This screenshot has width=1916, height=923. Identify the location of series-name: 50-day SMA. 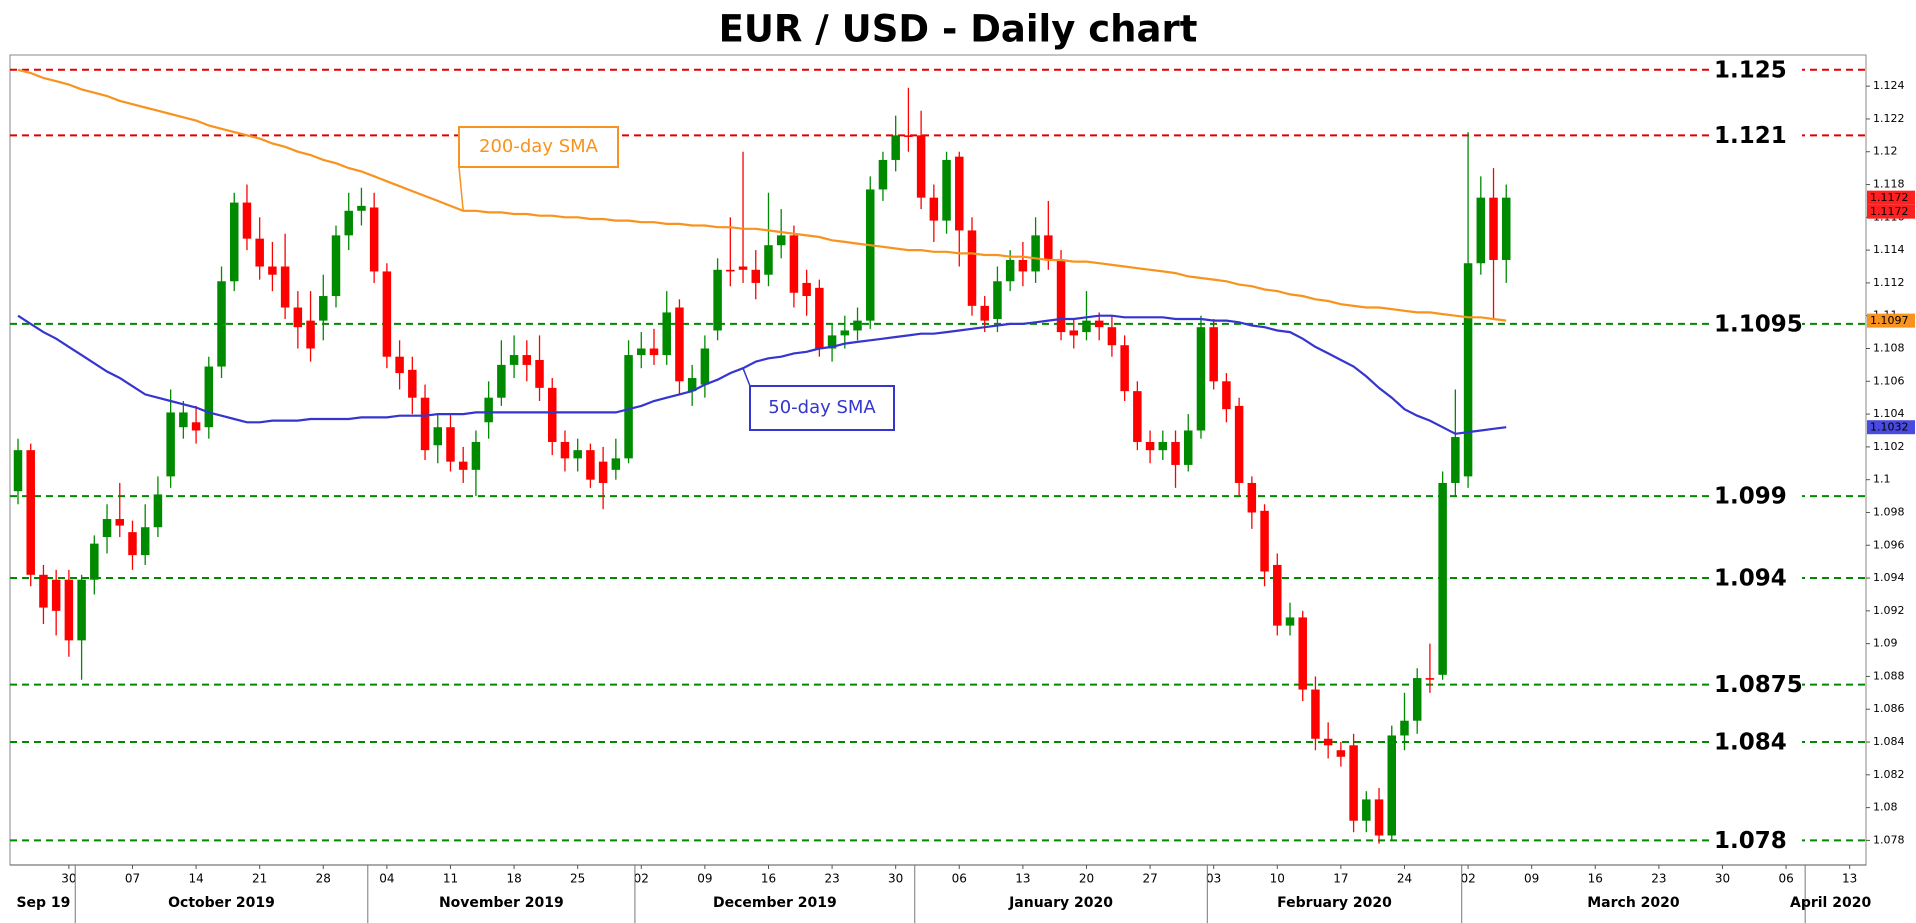
(822, 407).